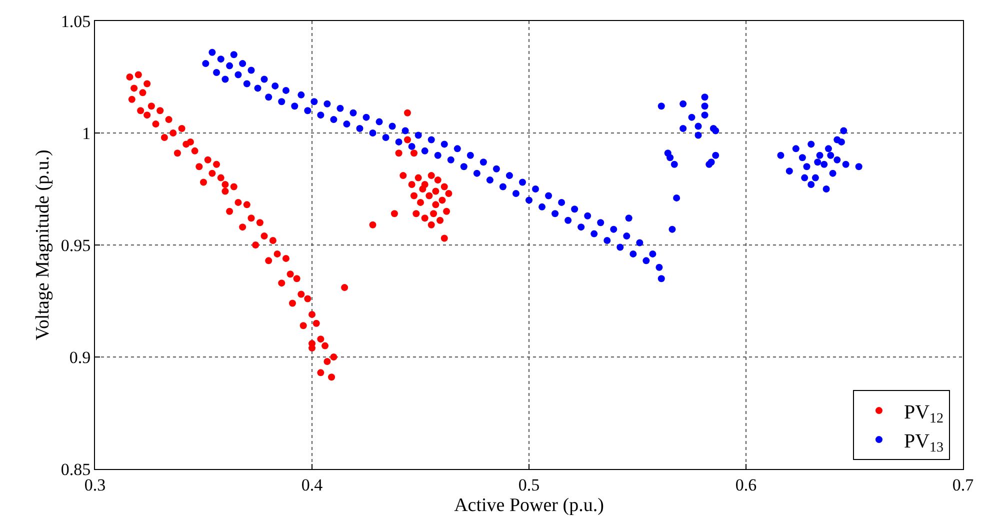 The image size is (986, 531). Describe the element at coordinates (80, 357) in the screenshot. I see `y-tick-label: 0.9` at that location.